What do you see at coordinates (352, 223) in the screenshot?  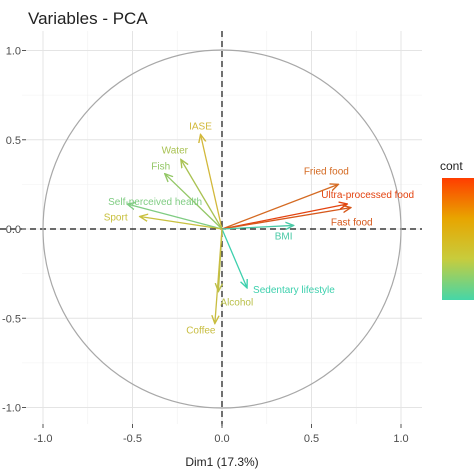 I see `label-fast-food: Fast food` at bounding box center [352, 223].